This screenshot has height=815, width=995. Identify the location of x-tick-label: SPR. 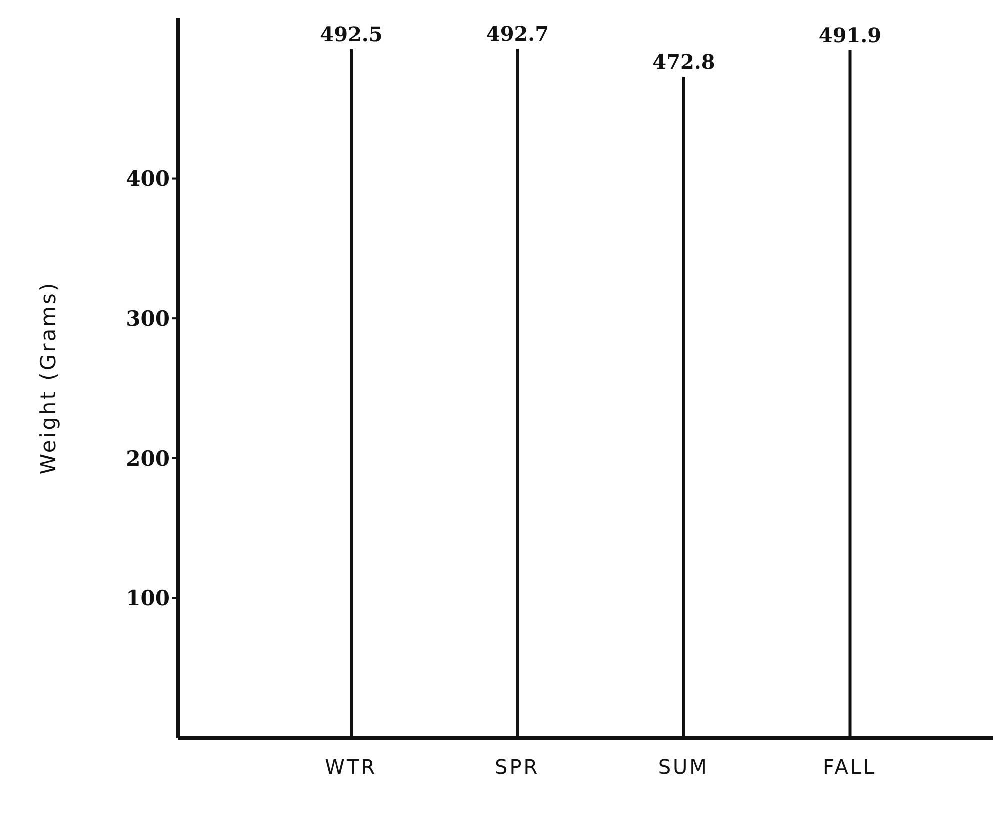
(517, 767).